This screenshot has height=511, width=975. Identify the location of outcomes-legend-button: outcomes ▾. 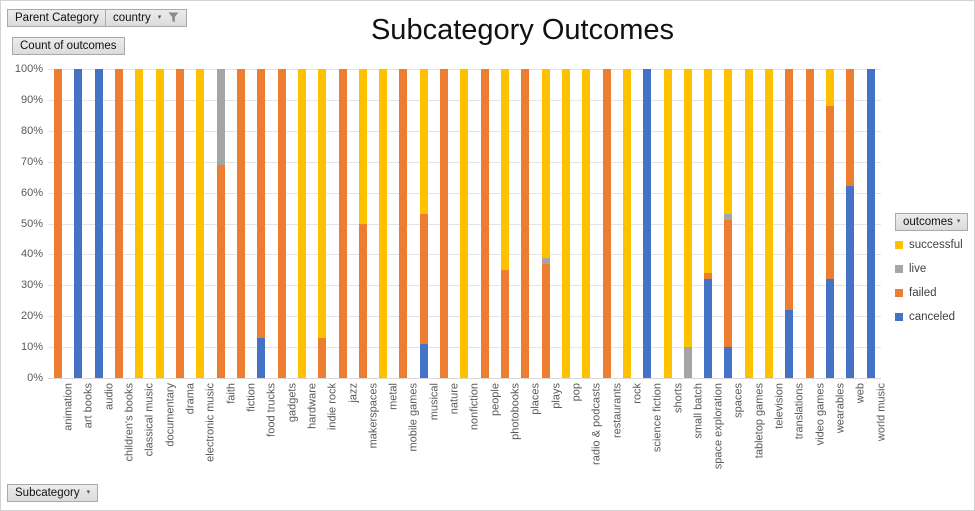
(931, 222).